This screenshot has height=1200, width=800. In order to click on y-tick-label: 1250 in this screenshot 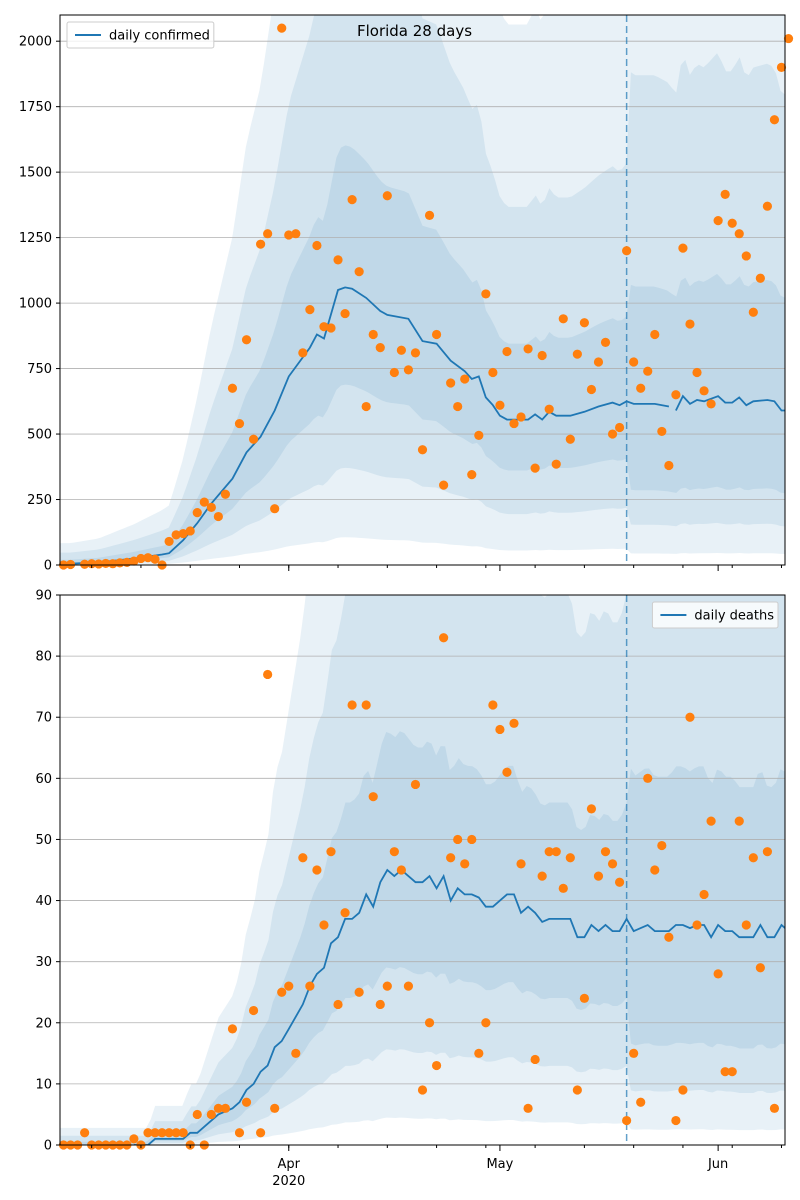, I will do `click(35, 238)`.